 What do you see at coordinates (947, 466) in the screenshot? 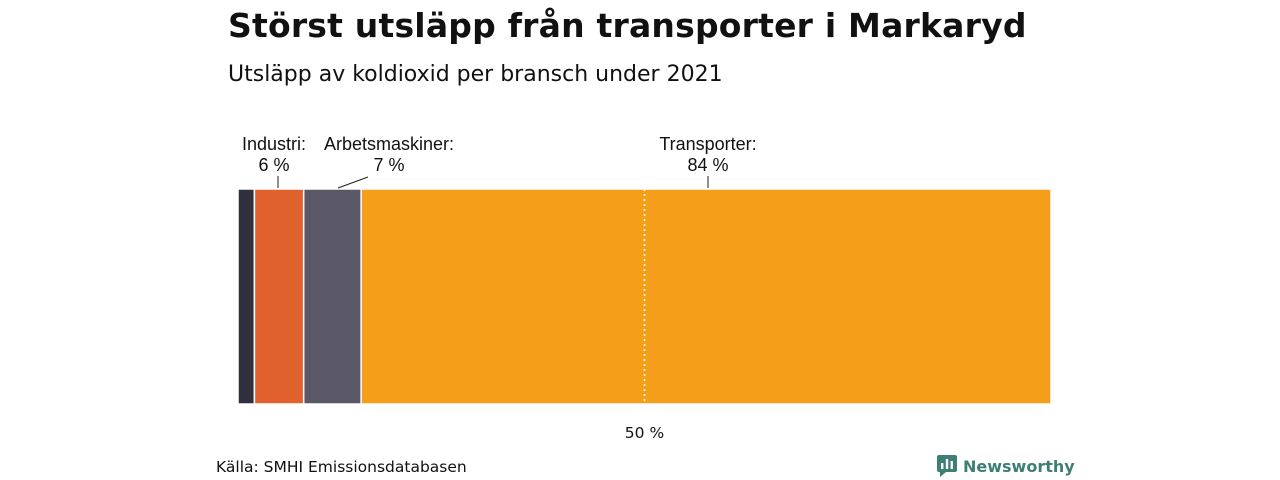
I see `bar-chart-logo-icon` at bounding box center [947, 466].